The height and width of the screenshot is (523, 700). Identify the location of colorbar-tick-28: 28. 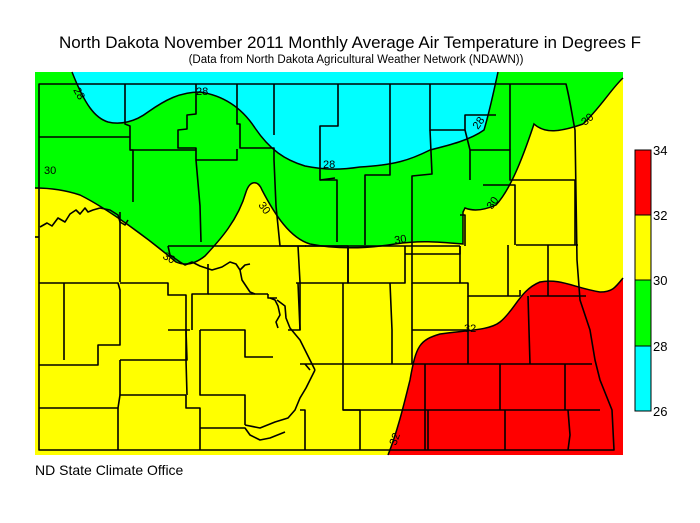
(660, 346).